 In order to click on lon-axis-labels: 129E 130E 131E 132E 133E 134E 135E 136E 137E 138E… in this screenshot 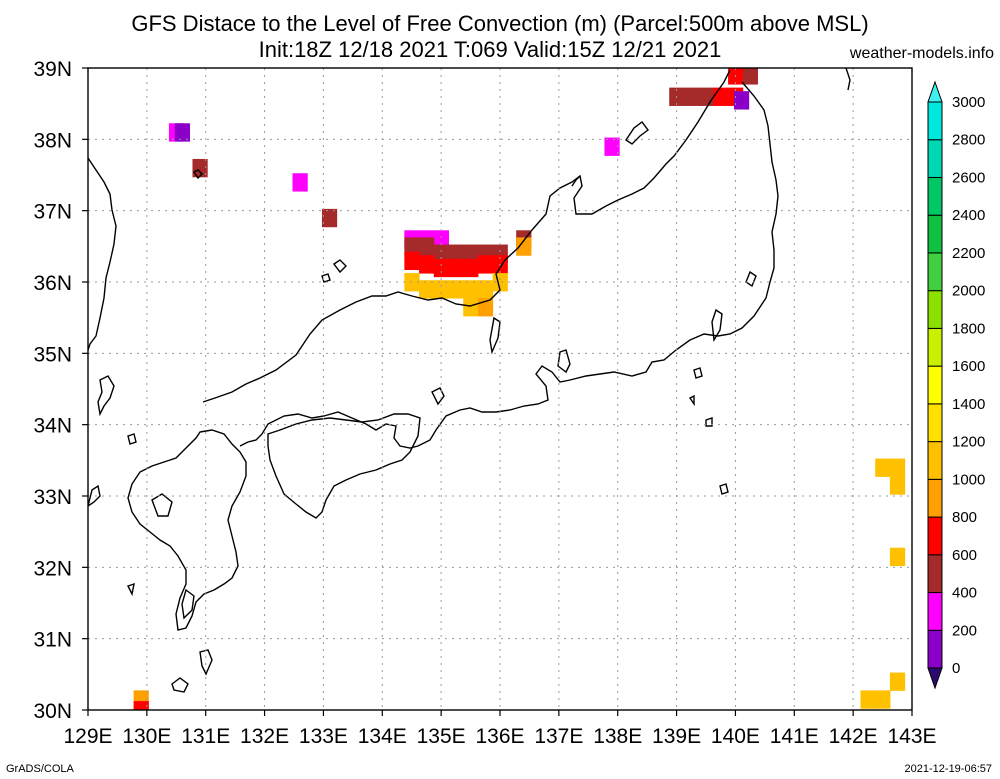, I will do `click(499, 736)`.